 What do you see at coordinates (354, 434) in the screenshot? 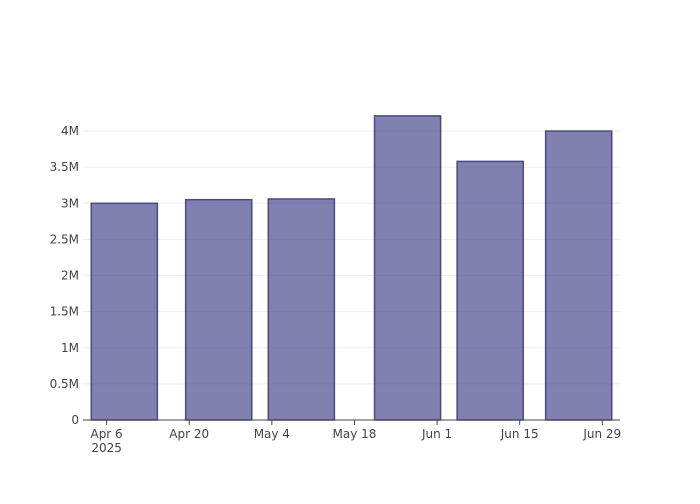
I see `x-tick-label: May 18` at bounding box center [354, 434].